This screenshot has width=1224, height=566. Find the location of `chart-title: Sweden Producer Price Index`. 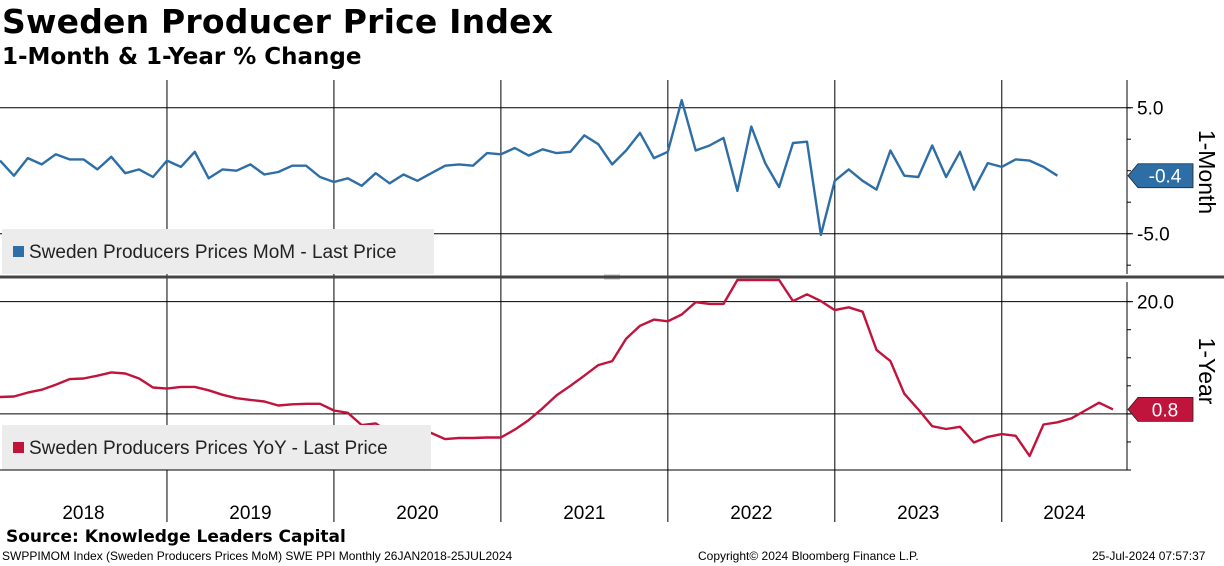

chart-title: Sweden Producer Price Index is located at coordinates (278, 21).